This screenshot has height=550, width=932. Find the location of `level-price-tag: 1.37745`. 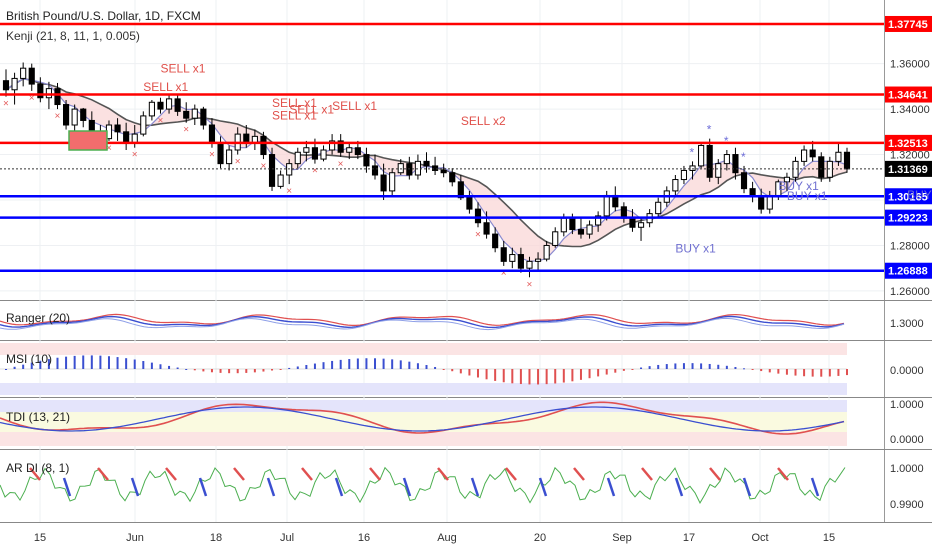

level-price-tag: 1.37745 is located at coordinates (908, 23).